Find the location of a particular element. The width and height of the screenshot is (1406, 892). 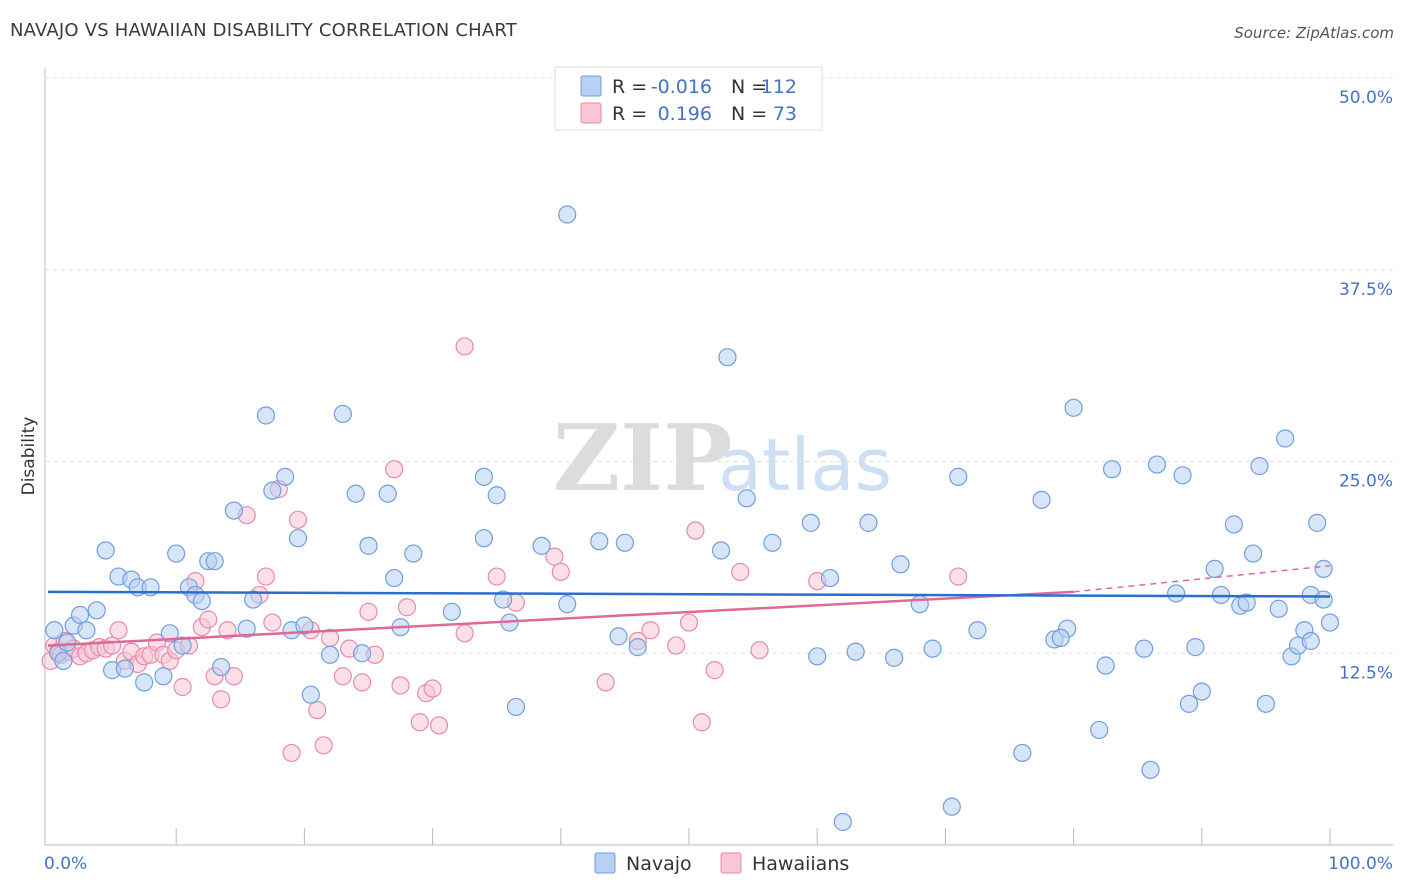

y-axis-title: Disability is located at coordinates (29, 456).